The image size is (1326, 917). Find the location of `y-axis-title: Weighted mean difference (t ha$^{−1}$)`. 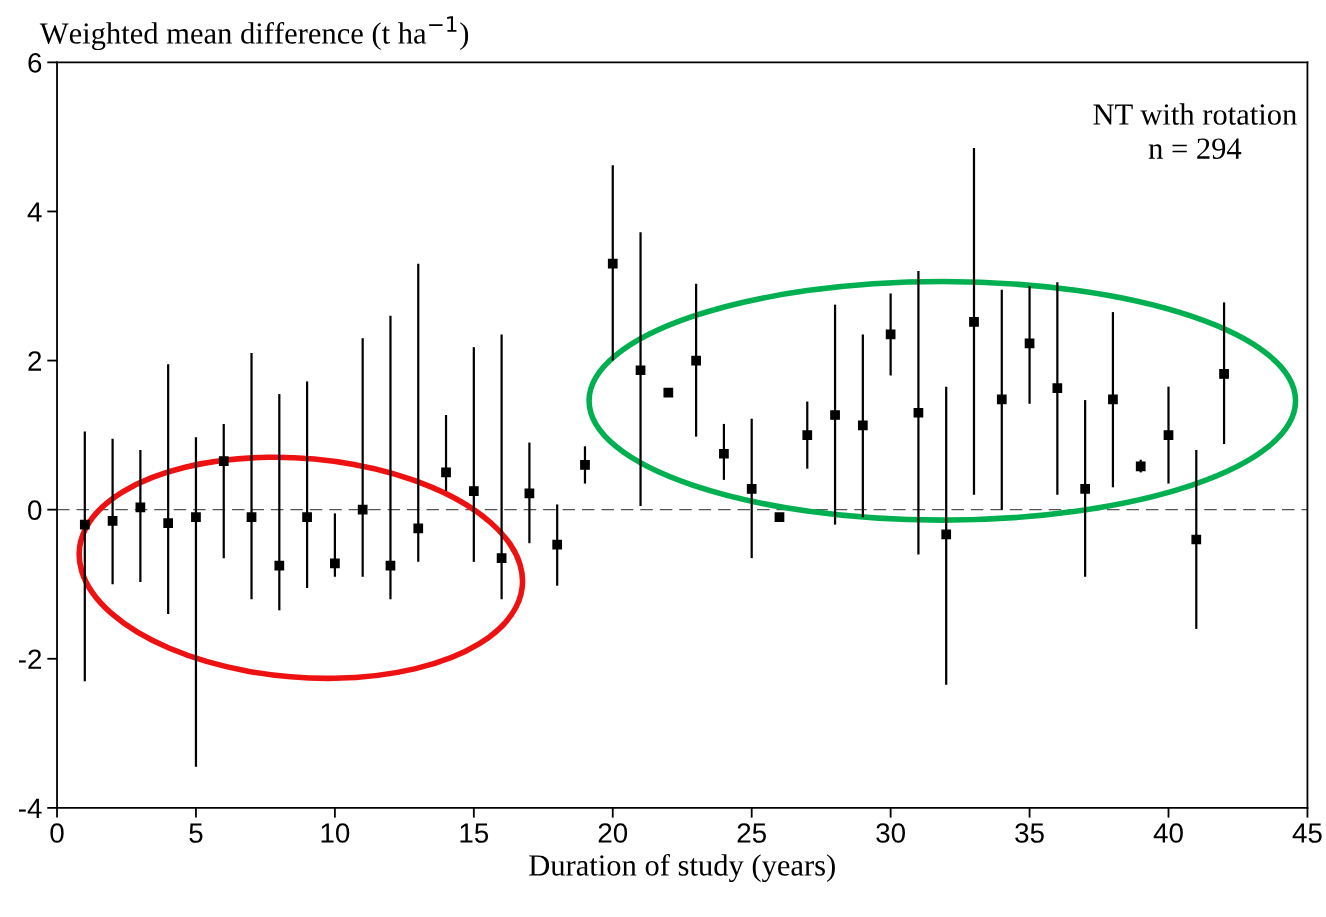

y-axis-title: Weighted mean difference (t ha$^{−1}$) is located at coordinates (254, 33).